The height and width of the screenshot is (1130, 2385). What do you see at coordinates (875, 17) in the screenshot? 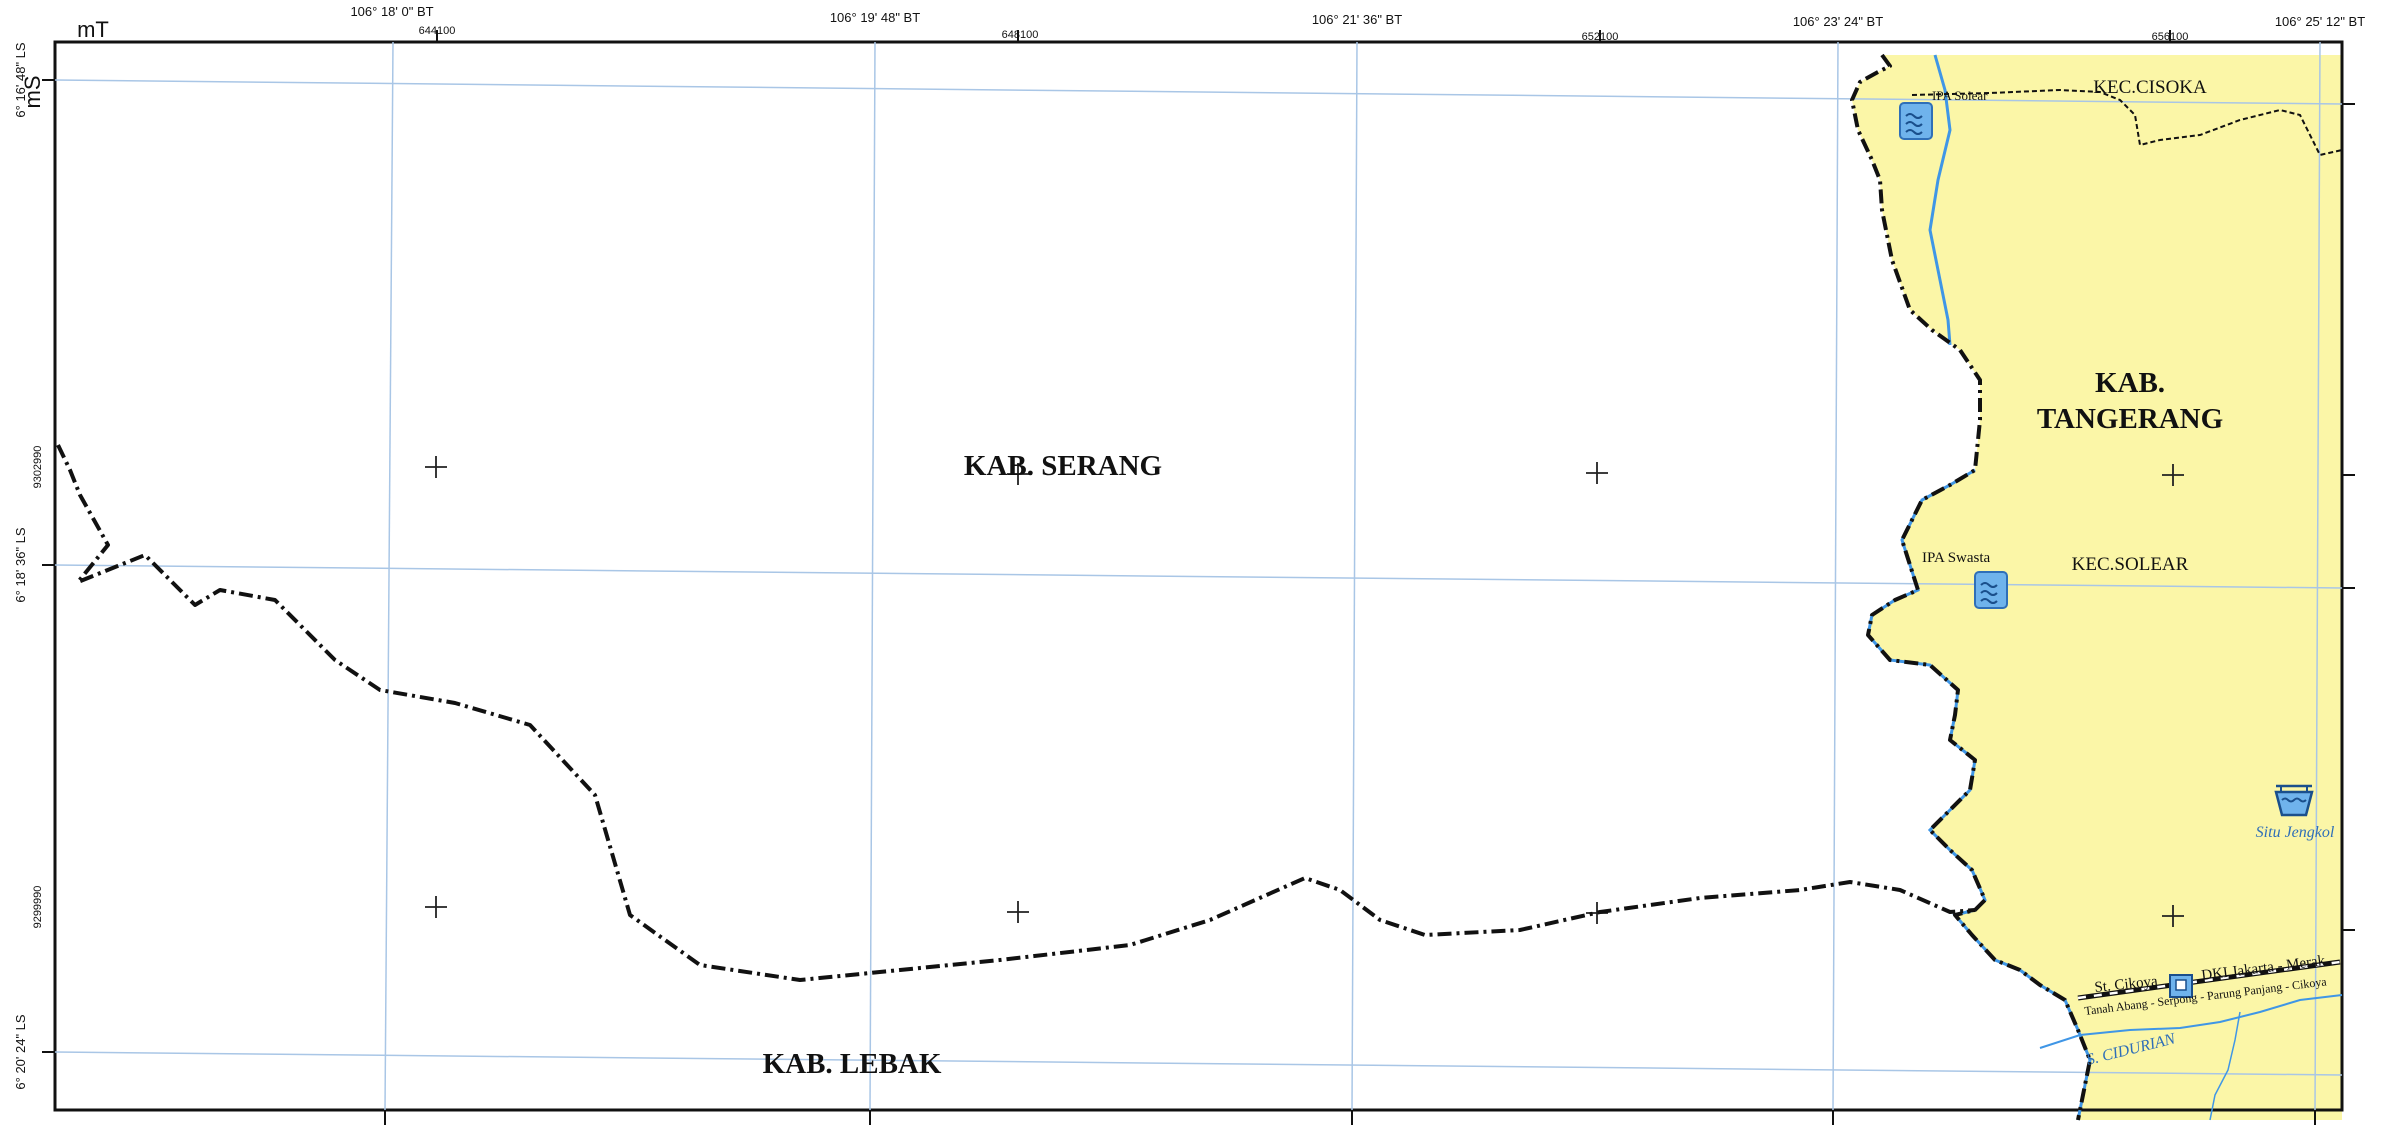
I see `lon-label-2: 106° 19' 48" BT` at bounding box center [875, 17].